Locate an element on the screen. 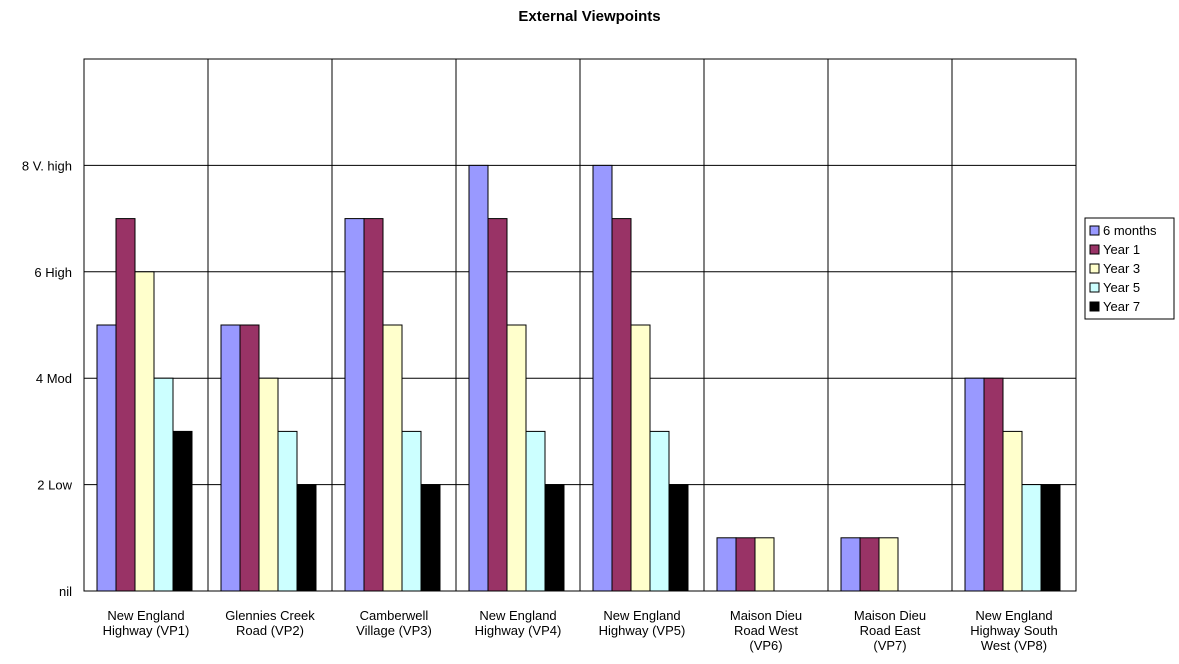 The image size is (1179, 664). chart-title: External Viewpoints is located at coordinates (589, 16).